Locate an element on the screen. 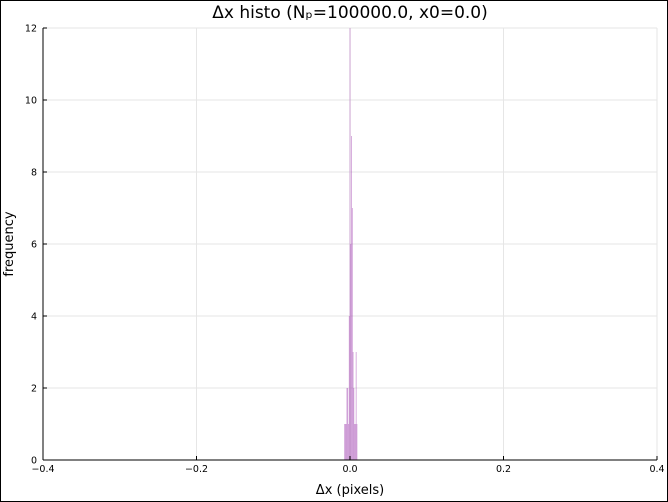 This screenshot has height=502, width=668. x-tick-label: −0.4 is located at coordinates (42, 469).